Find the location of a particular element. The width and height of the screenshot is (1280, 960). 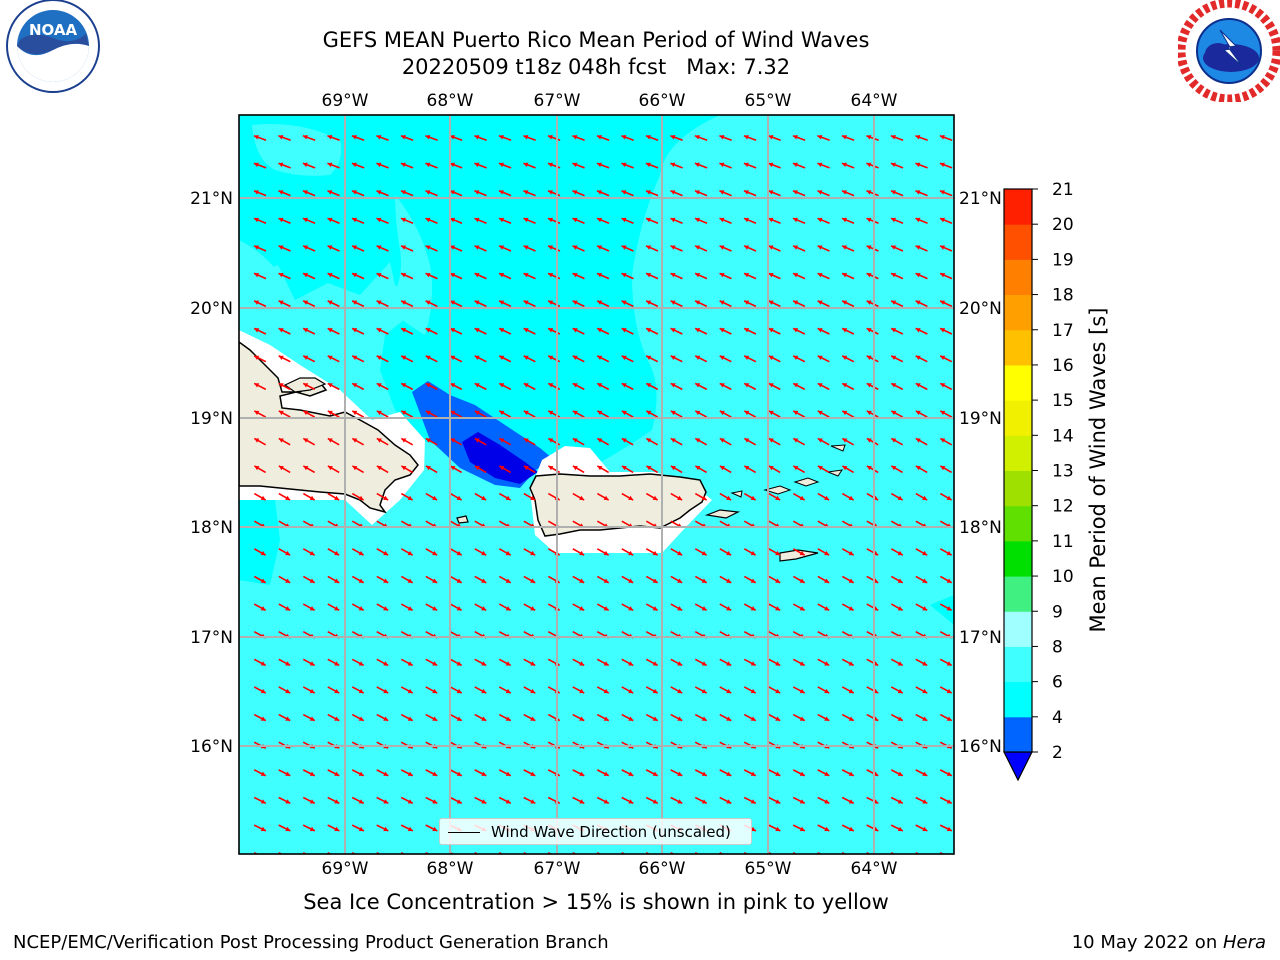

lon-label-bottom: 64°W is located at coordinates (874, 869).